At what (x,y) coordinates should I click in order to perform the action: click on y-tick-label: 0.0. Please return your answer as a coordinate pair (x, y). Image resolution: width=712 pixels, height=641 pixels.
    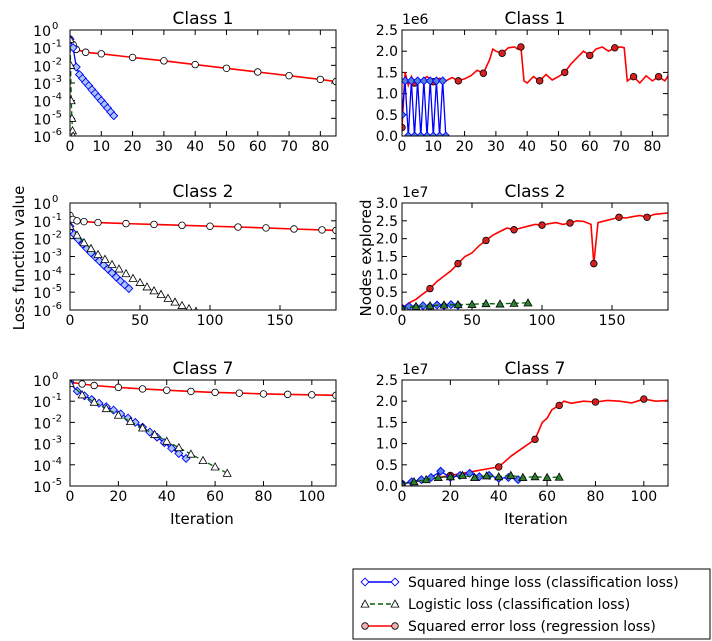
    Looking at the image, I should click on (387, 311).